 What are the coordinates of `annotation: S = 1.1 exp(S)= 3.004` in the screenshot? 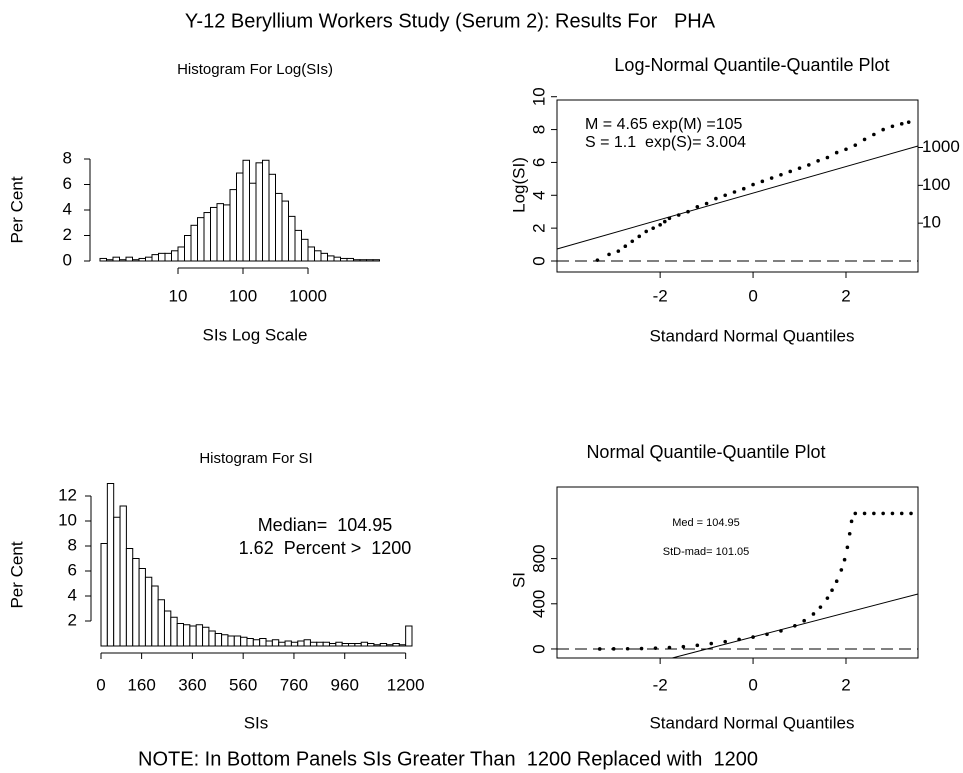 It's located at (665, 142).